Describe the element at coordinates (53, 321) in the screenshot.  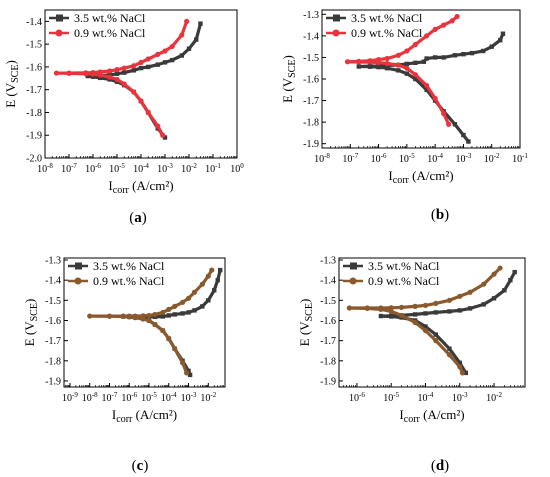
I see `y-tick-label: -1.6` at that location.